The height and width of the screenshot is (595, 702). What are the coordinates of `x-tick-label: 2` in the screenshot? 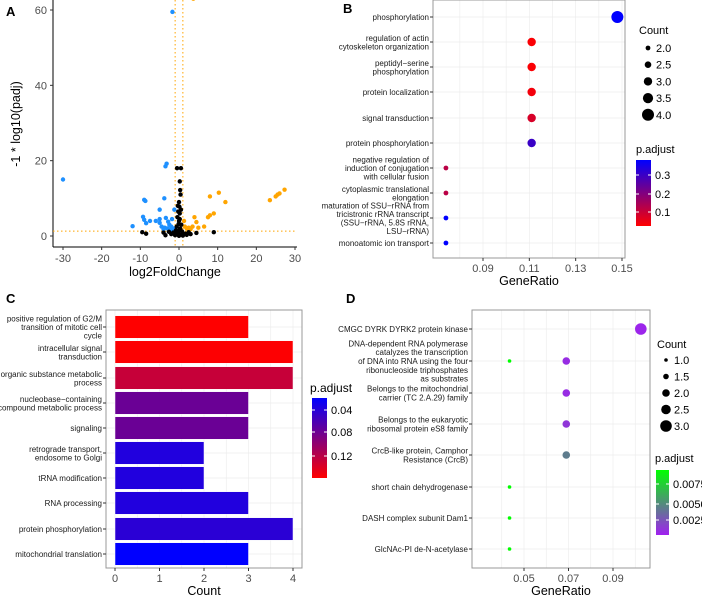 It's located at (204, 579).